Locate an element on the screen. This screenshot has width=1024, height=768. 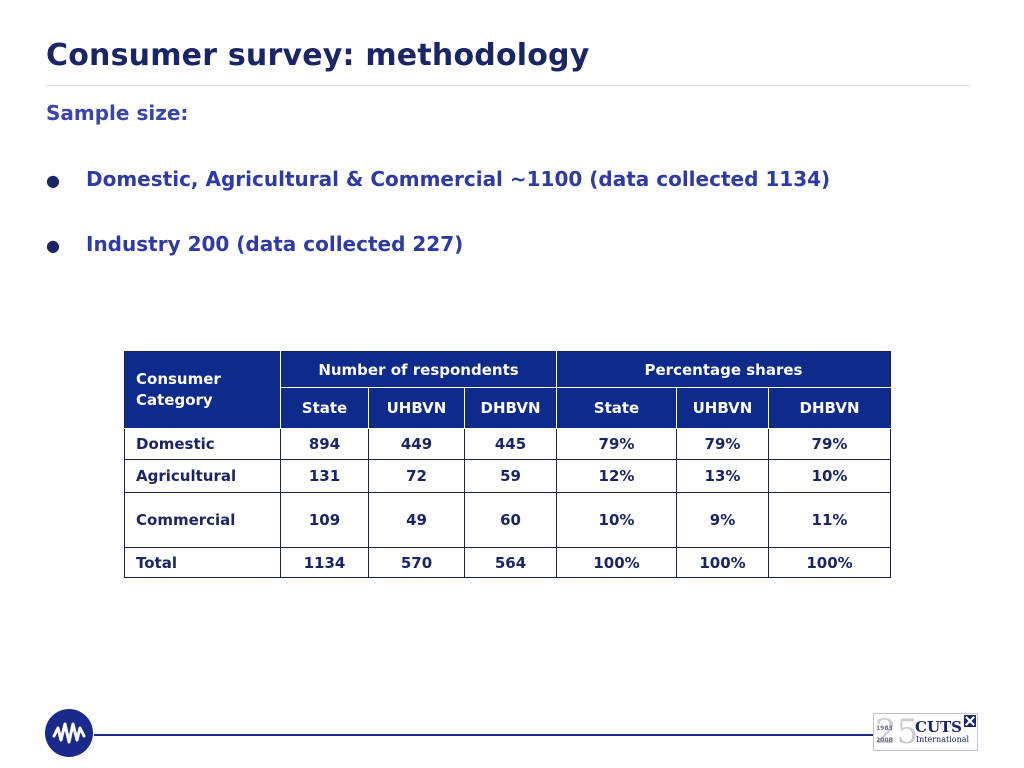
table-cell: 11% is located at coordinates (829, 520).